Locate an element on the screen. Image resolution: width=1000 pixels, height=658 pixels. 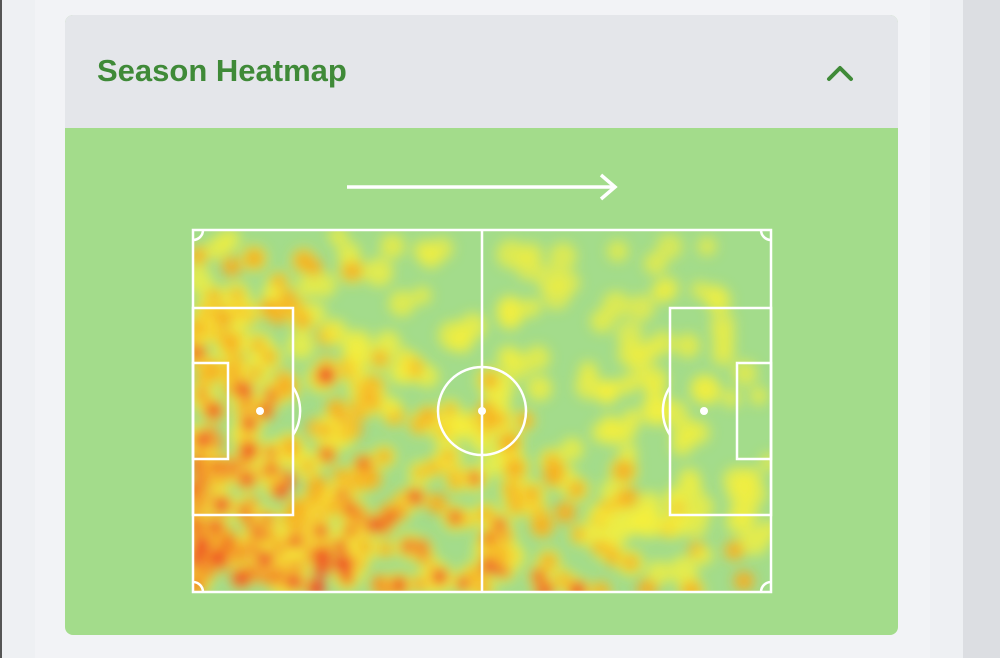
side-panel is located at coordinates (981, 329).